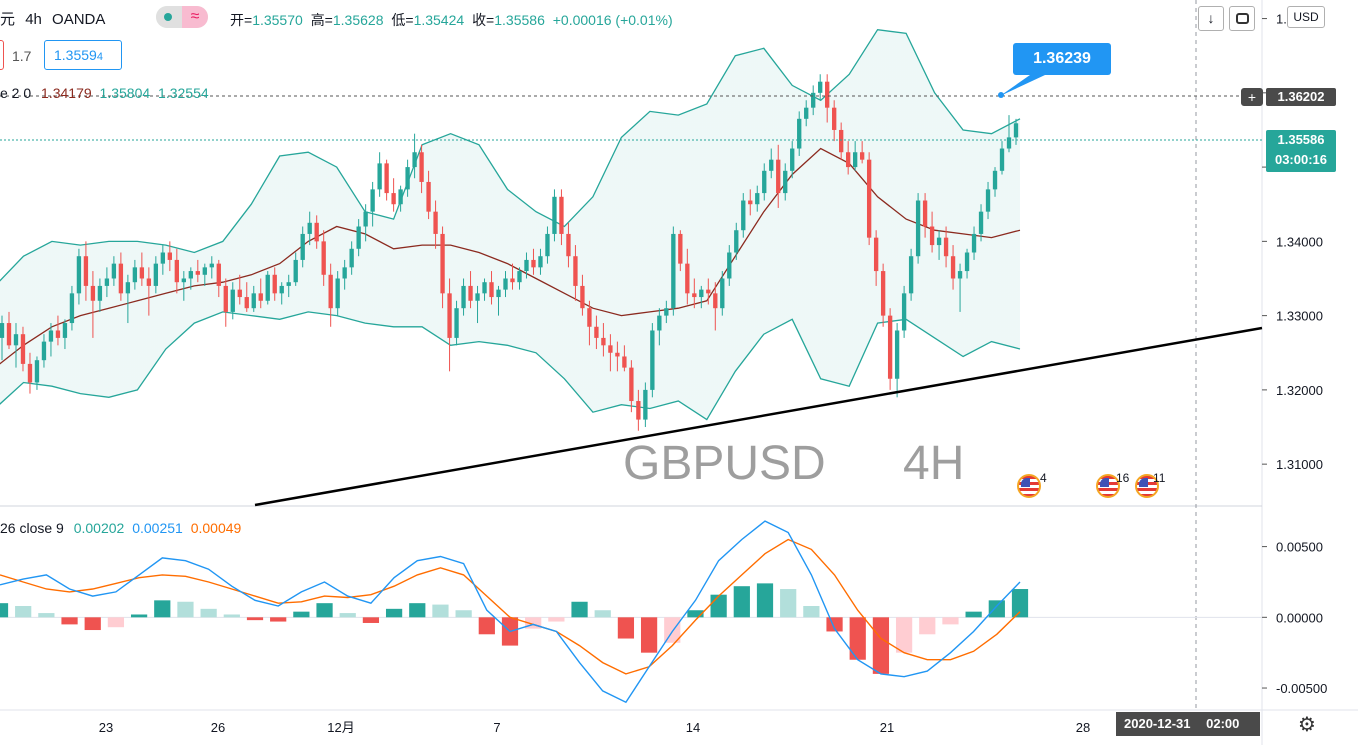 The image size is (1358, 745). Describe the element at coordinates (1211, 18) in the screenshot. I see `collapse-button: ↓` at that location.